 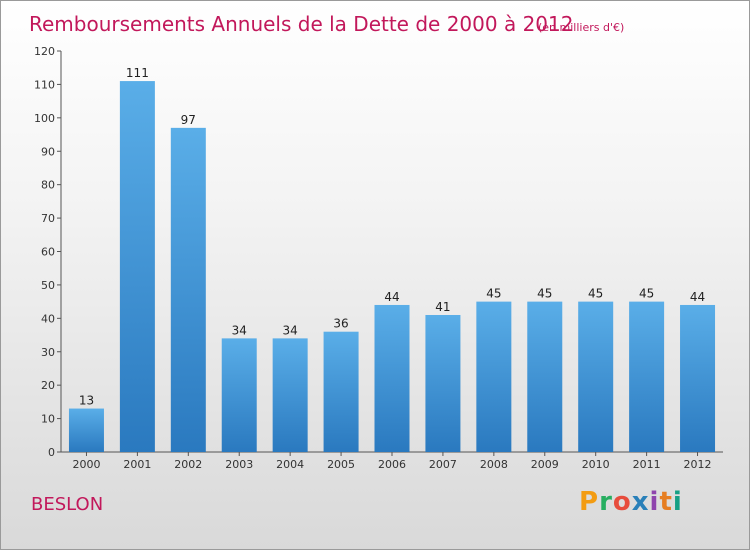 What do you see at coordinates (188, 120) in the screenshot?
I see `bar-value-label: 97` at bounding box center [188, 120].